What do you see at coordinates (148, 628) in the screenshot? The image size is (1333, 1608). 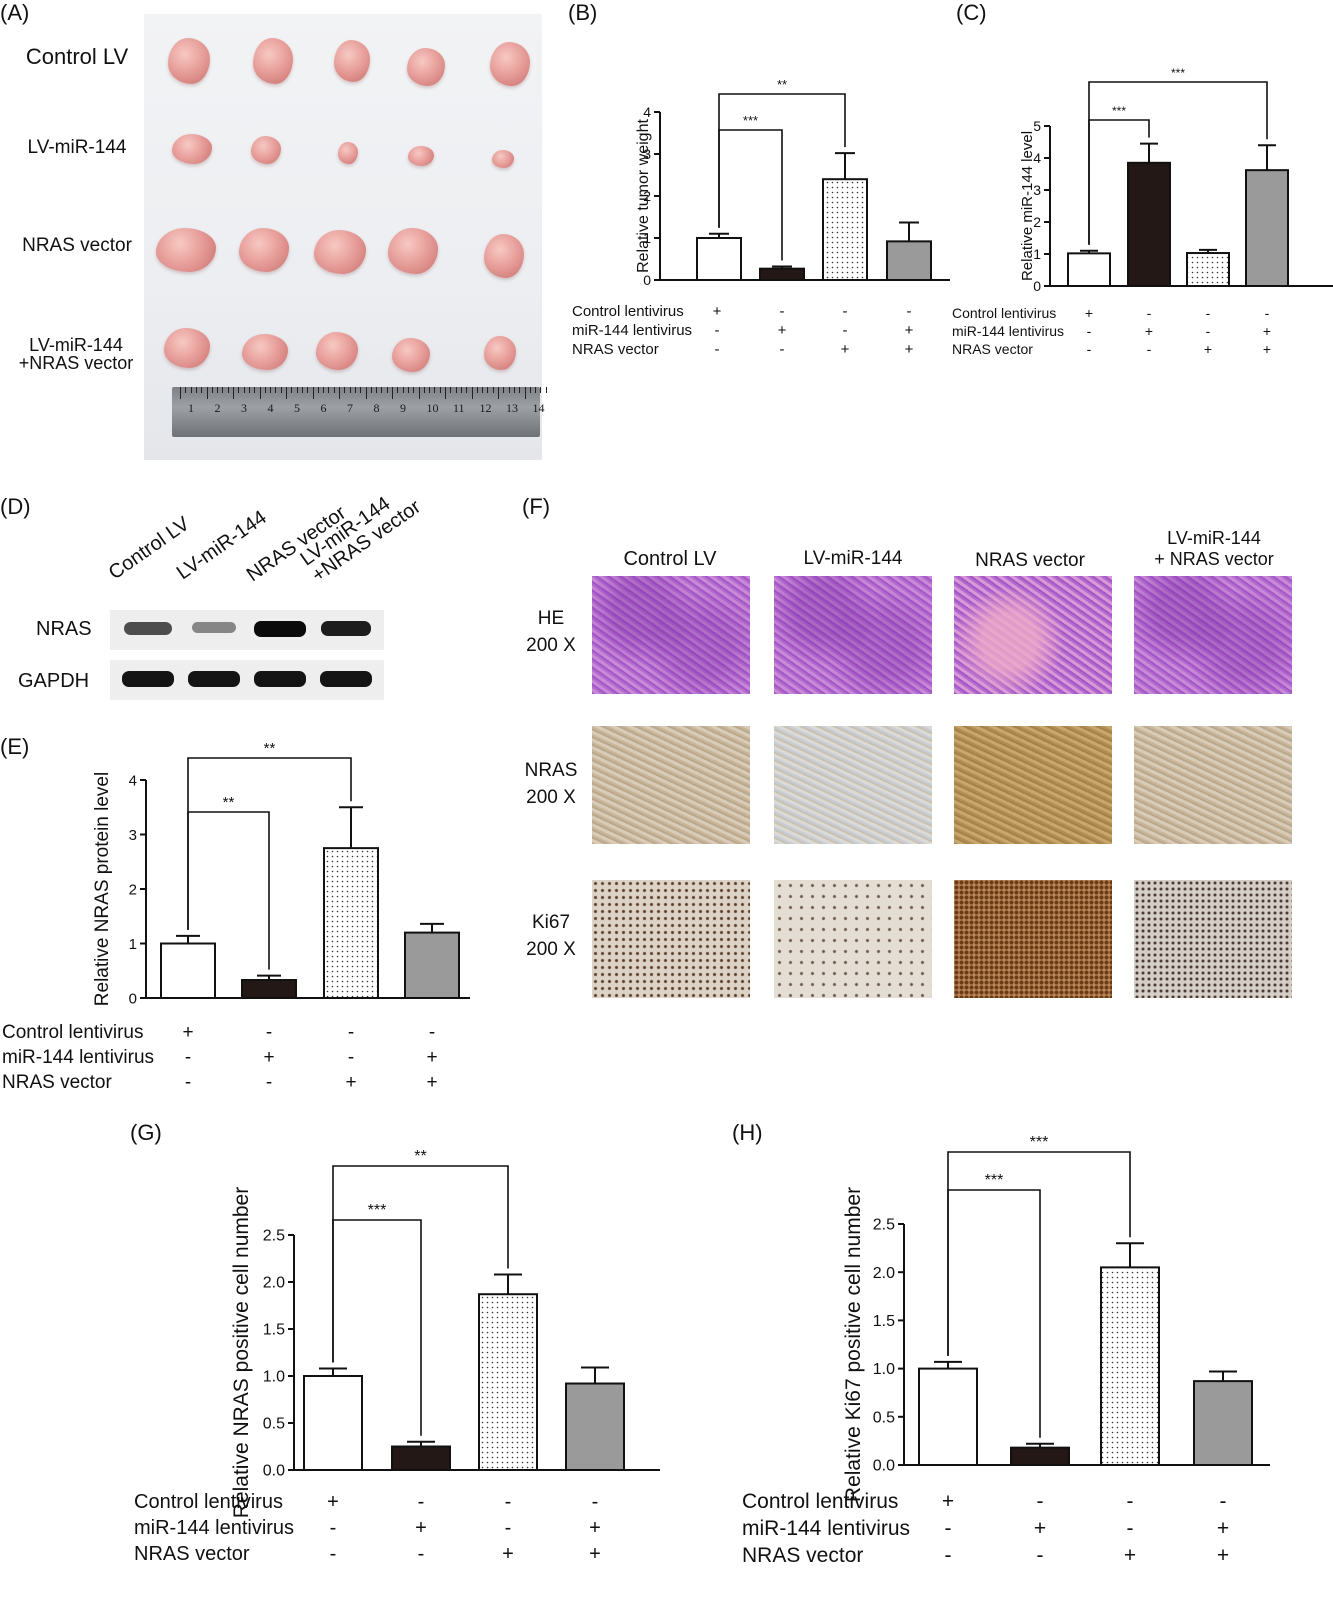 I see `blot-band-nras` at bounding box center [148, 628].